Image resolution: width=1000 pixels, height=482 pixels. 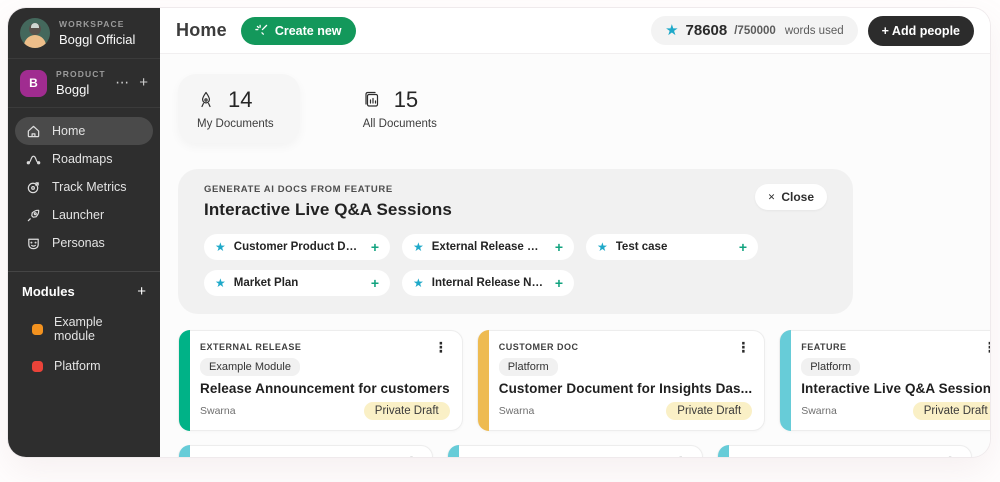 What do you see at coordinates (33, 159) in the screenshot?
I see `roadmap-icon` at bounding box center [33, 159].